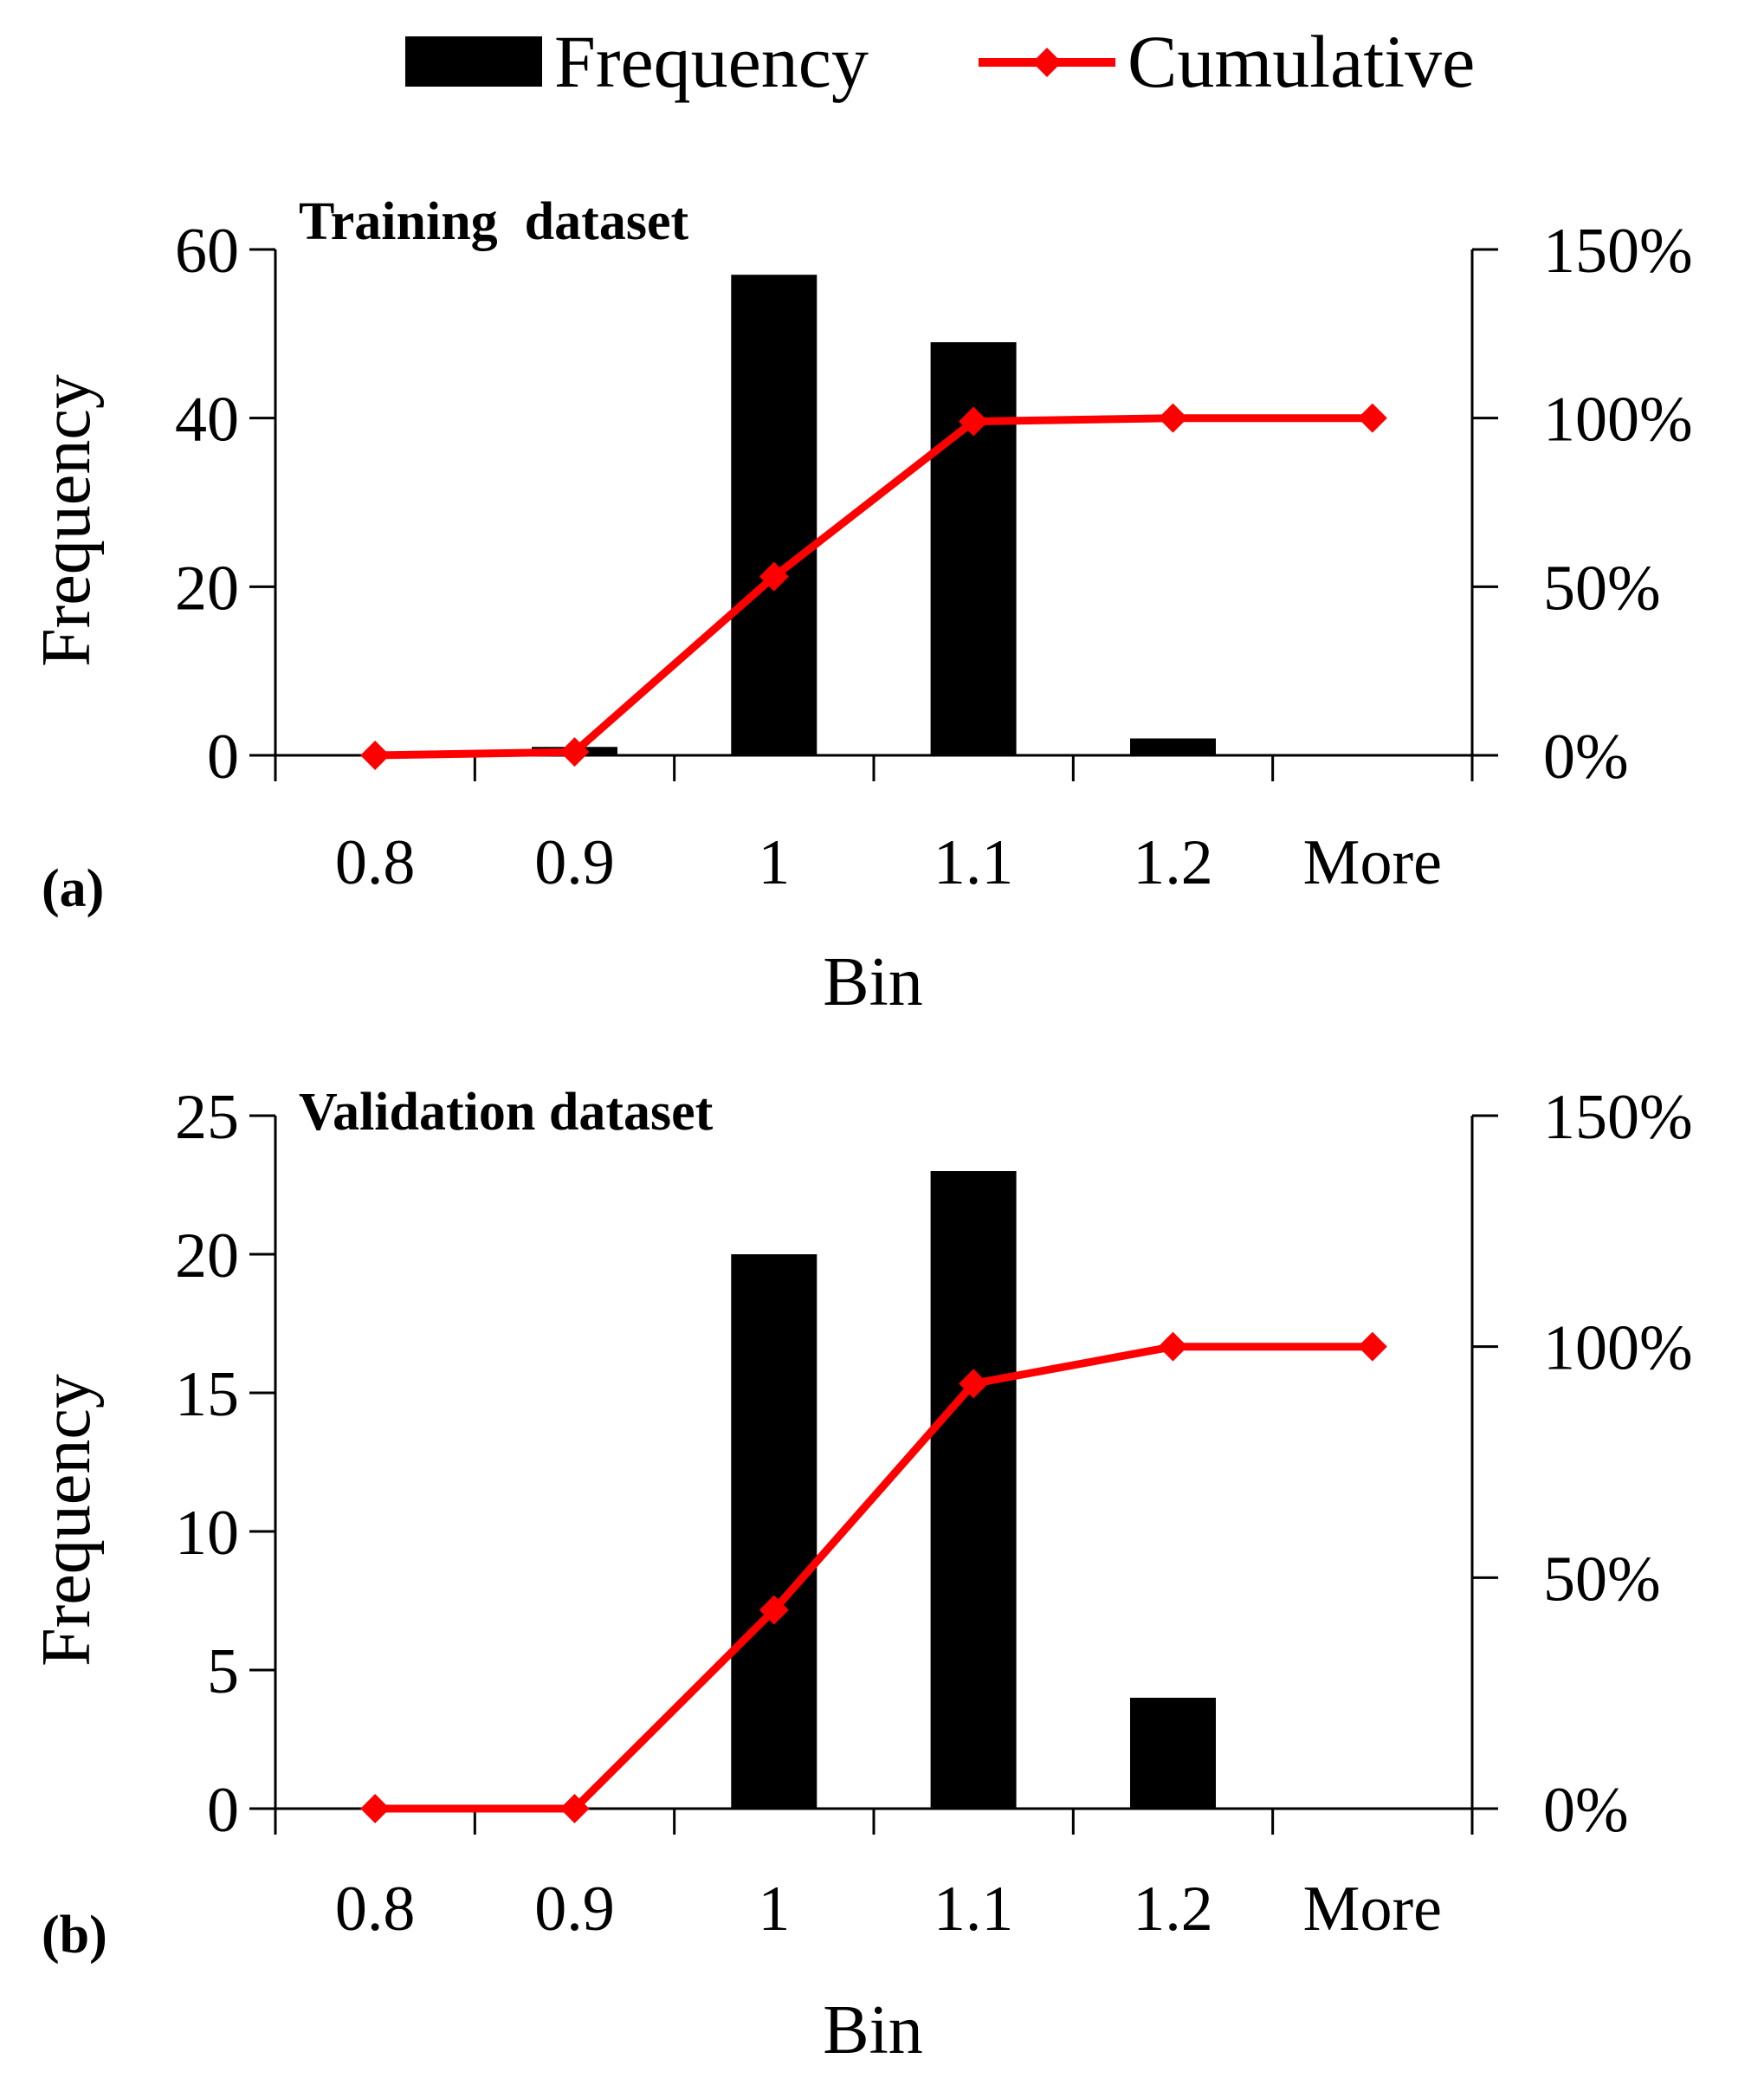 The height and width of the screenshot is (2091, 1764). What do you see at coordinates (506, 1112) in the screenshot?
I see `panel-title: Validation dataset` at bounding box center [506, 1112].